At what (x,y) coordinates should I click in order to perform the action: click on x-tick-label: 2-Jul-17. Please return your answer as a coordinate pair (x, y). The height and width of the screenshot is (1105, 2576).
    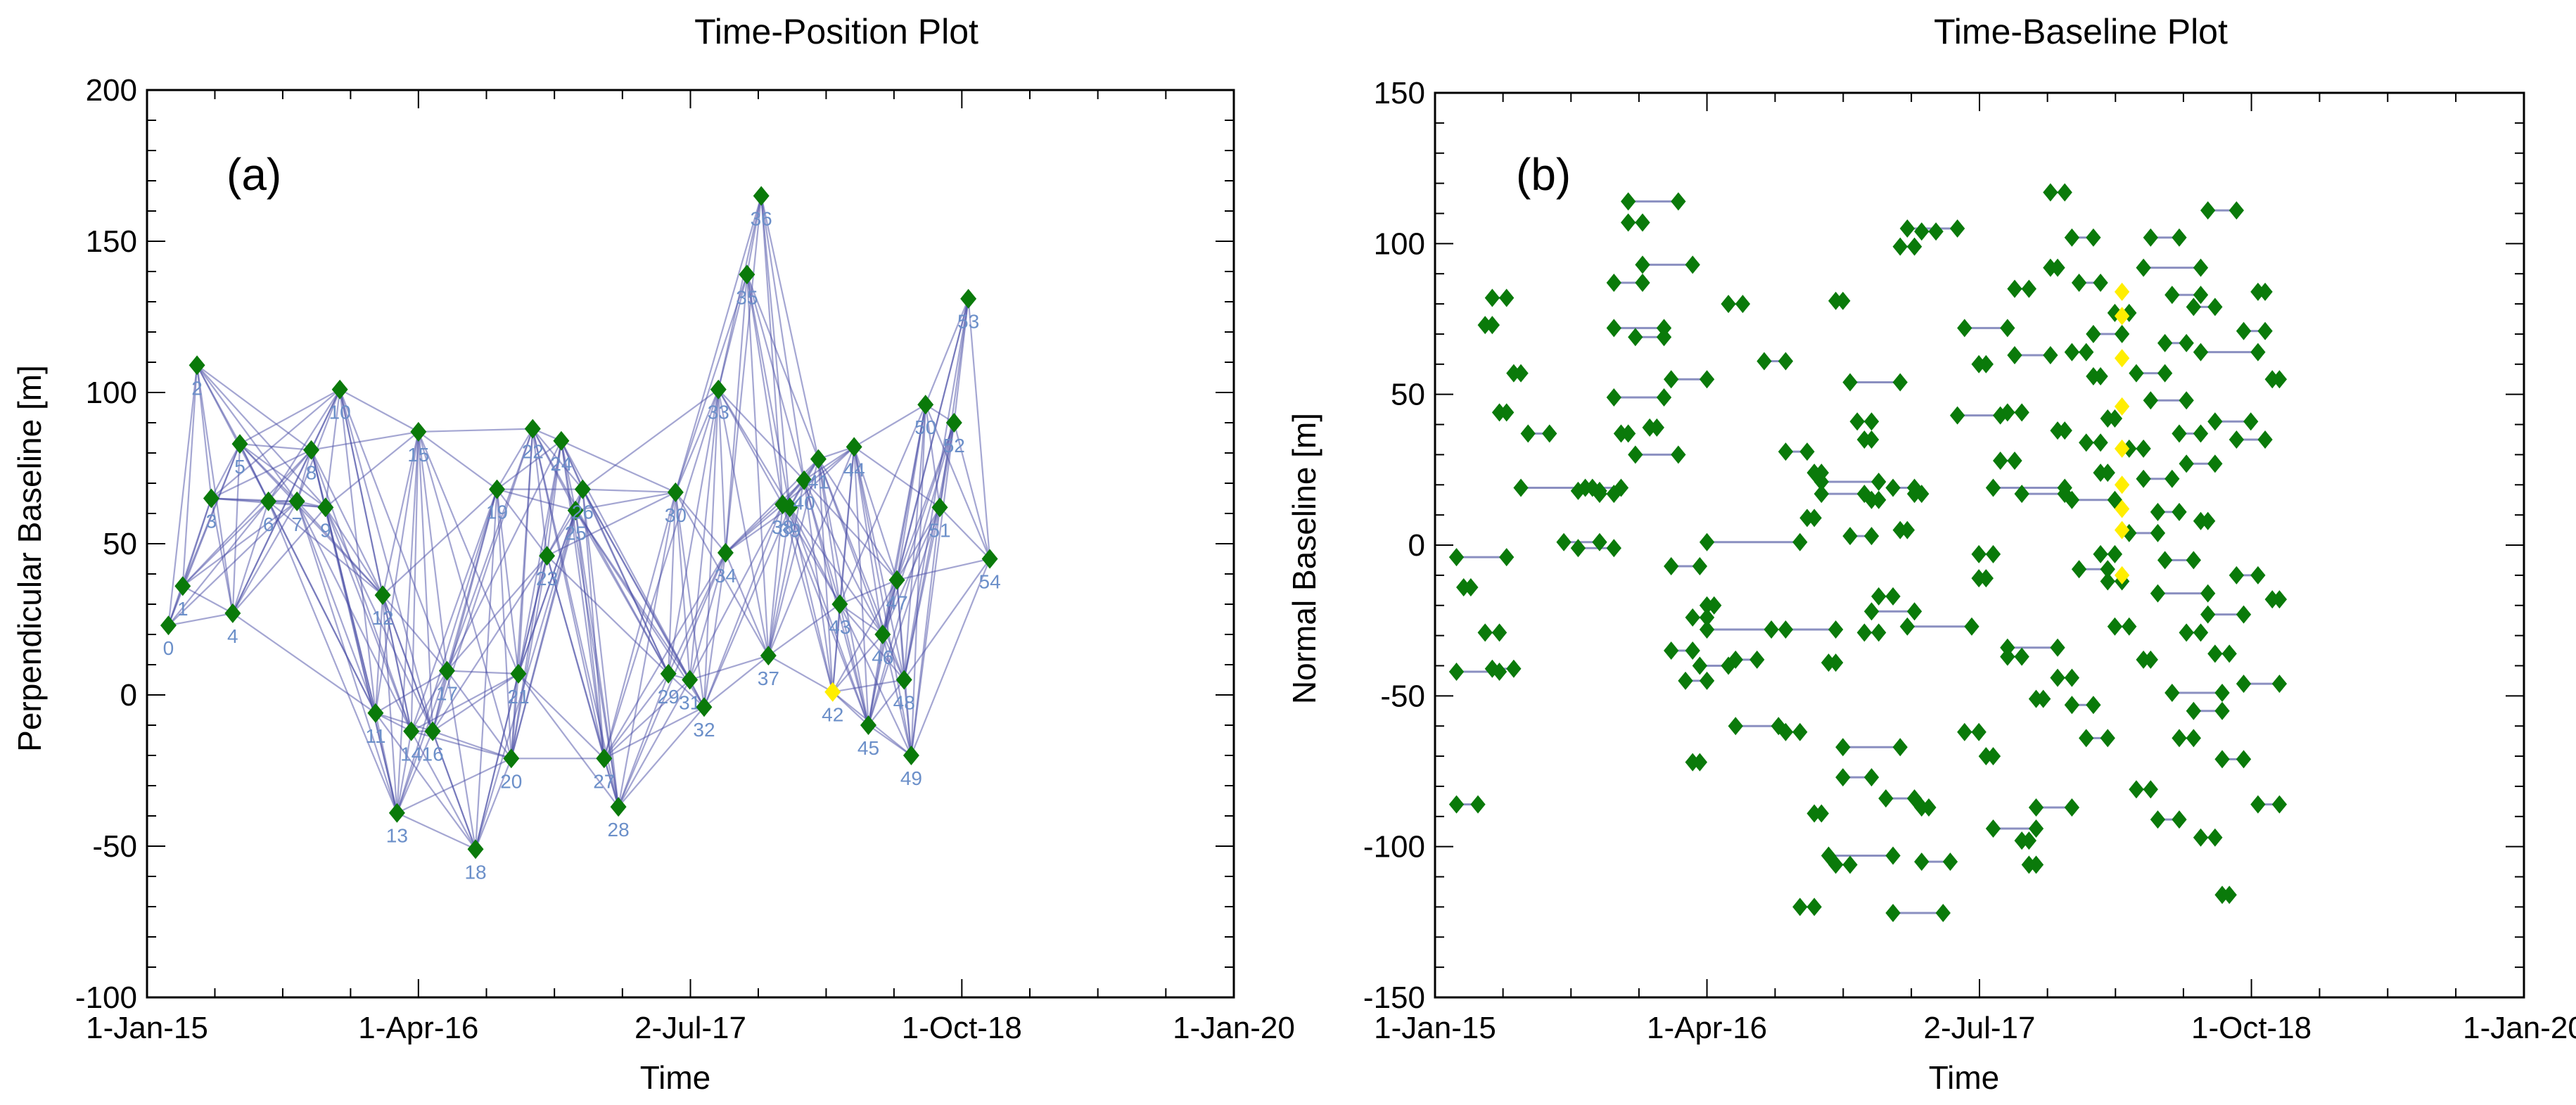
    Looking at the image, I should click on (1980, 1028).